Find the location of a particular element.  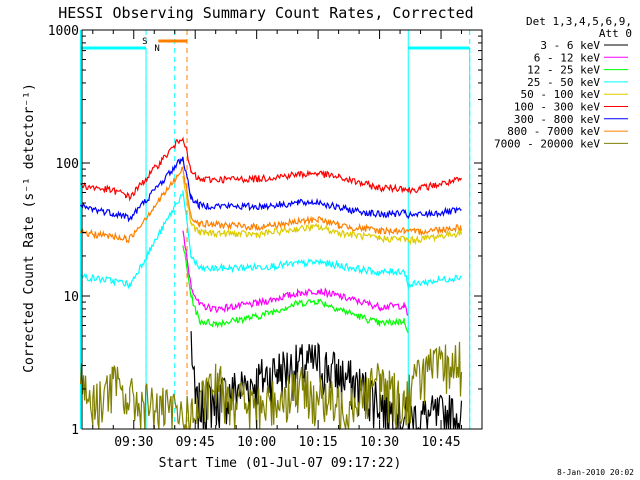

legend-label: 7000 - 20000 keV is located at coordinates (547, 143).